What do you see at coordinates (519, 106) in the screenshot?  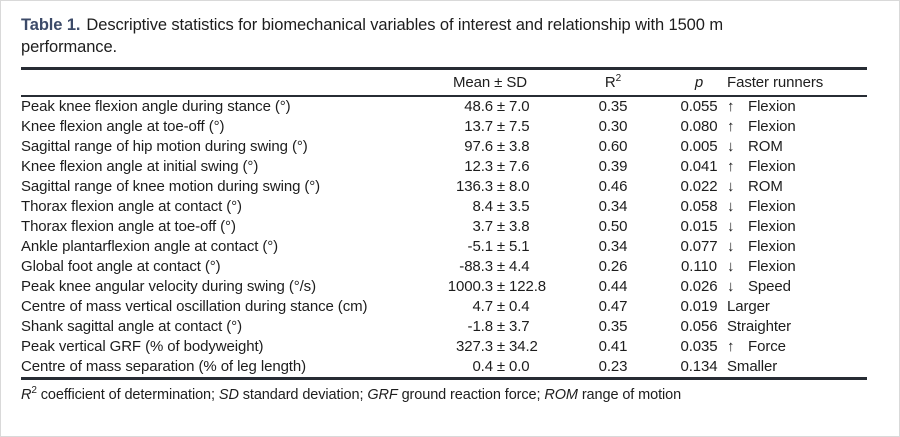 I see `cell-sd: 7.0` at bounding box center [519, 106].